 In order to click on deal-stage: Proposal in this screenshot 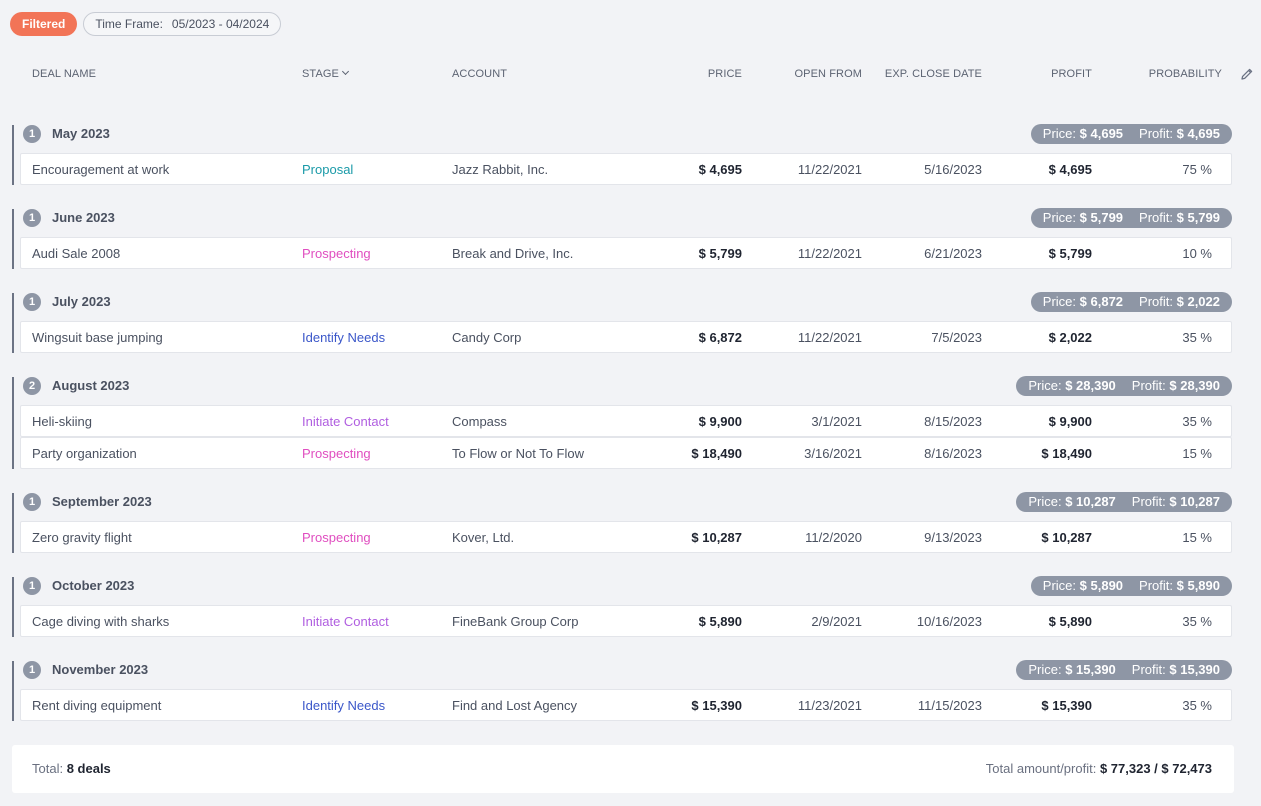, I will do `click(328, 169)`.